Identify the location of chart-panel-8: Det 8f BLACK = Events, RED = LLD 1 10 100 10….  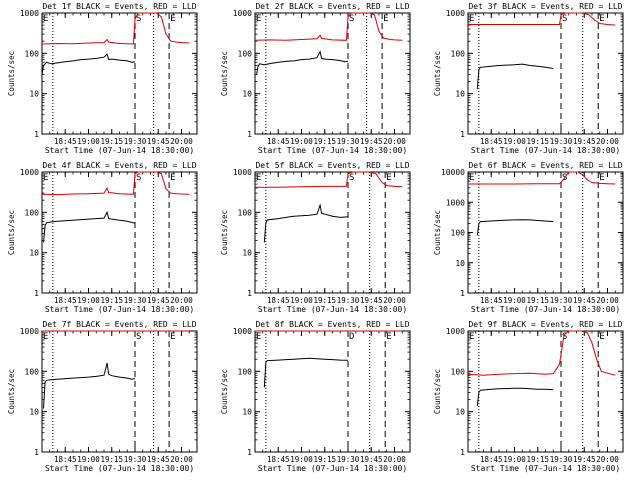
(315, 396).